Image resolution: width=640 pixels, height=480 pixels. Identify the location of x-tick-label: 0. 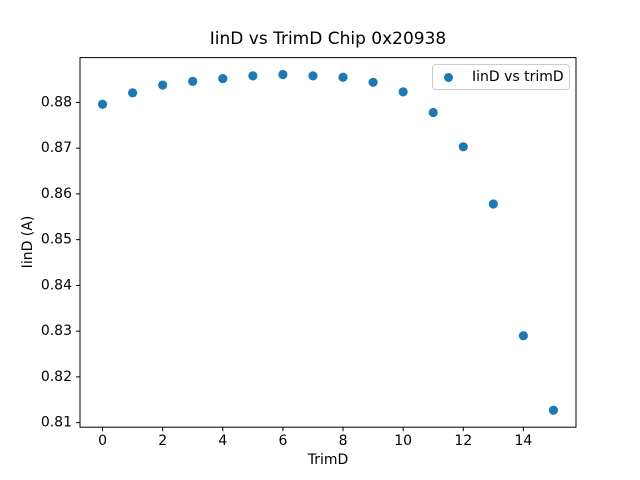
(102, 441).